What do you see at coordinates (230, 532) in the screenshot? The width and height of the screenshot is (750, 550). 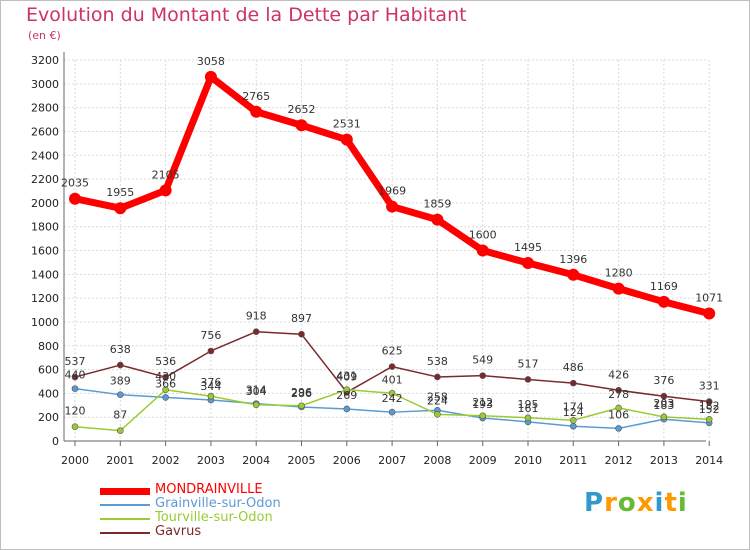 I see `legend-item: Gavrus` at bounding box center [230, 532].